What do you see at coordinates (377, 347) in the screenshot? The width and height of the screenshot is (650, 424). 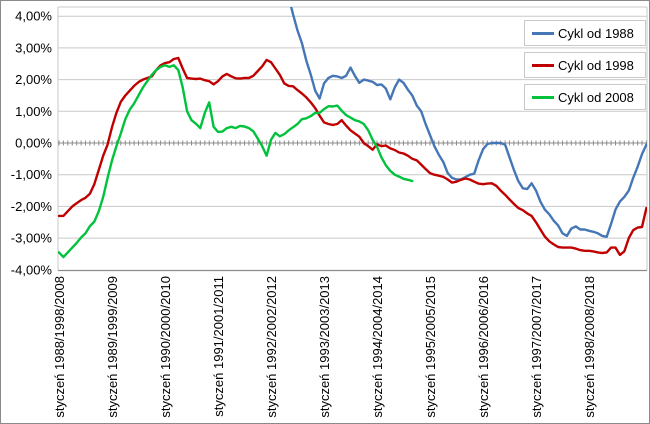 I see `x-tick-label: styczeń 1994/2004/2014` at bounding box center [377, 347].